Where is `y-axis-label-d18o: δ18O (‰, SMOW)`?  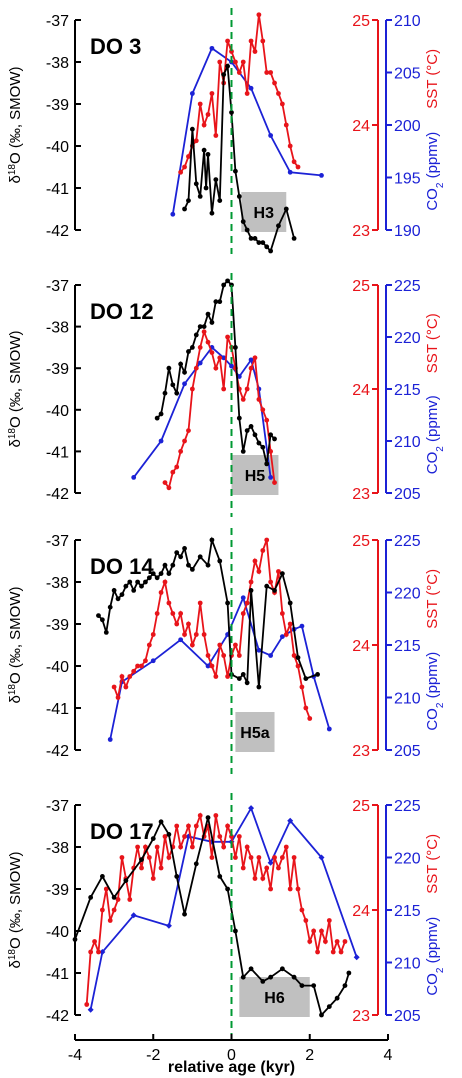
y-axis-label-d18o: δ18O (‰, SMOW) is located at coordinates (16, 125).